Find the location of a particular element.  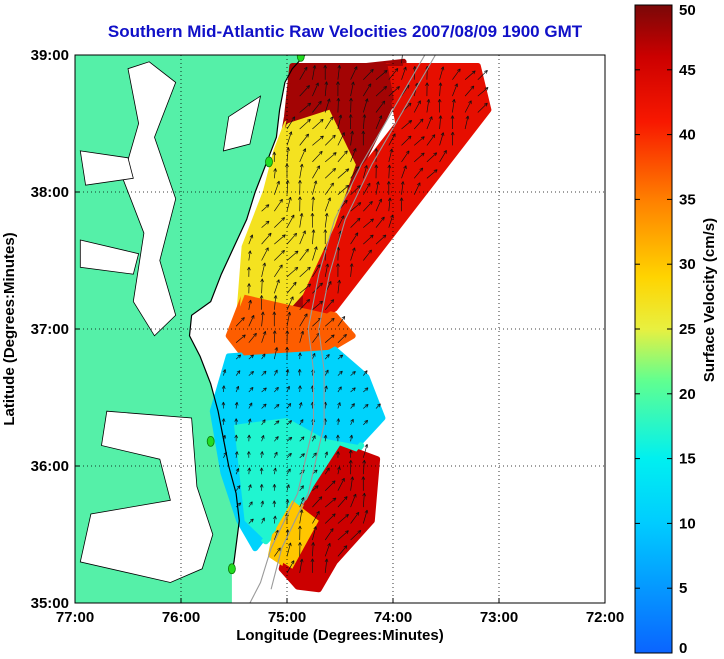

radar-stations is located at coordinates (255, 315).